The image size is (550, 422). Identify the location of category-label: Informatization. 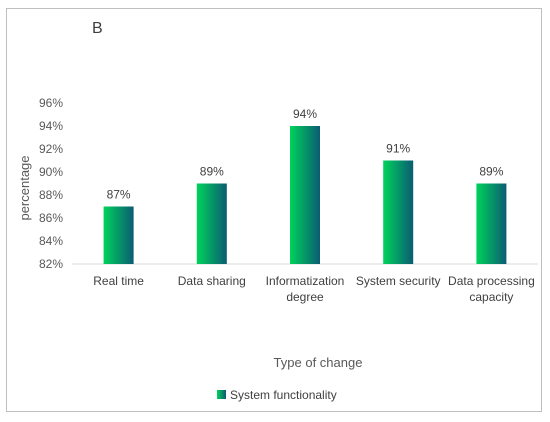
(305, 281).